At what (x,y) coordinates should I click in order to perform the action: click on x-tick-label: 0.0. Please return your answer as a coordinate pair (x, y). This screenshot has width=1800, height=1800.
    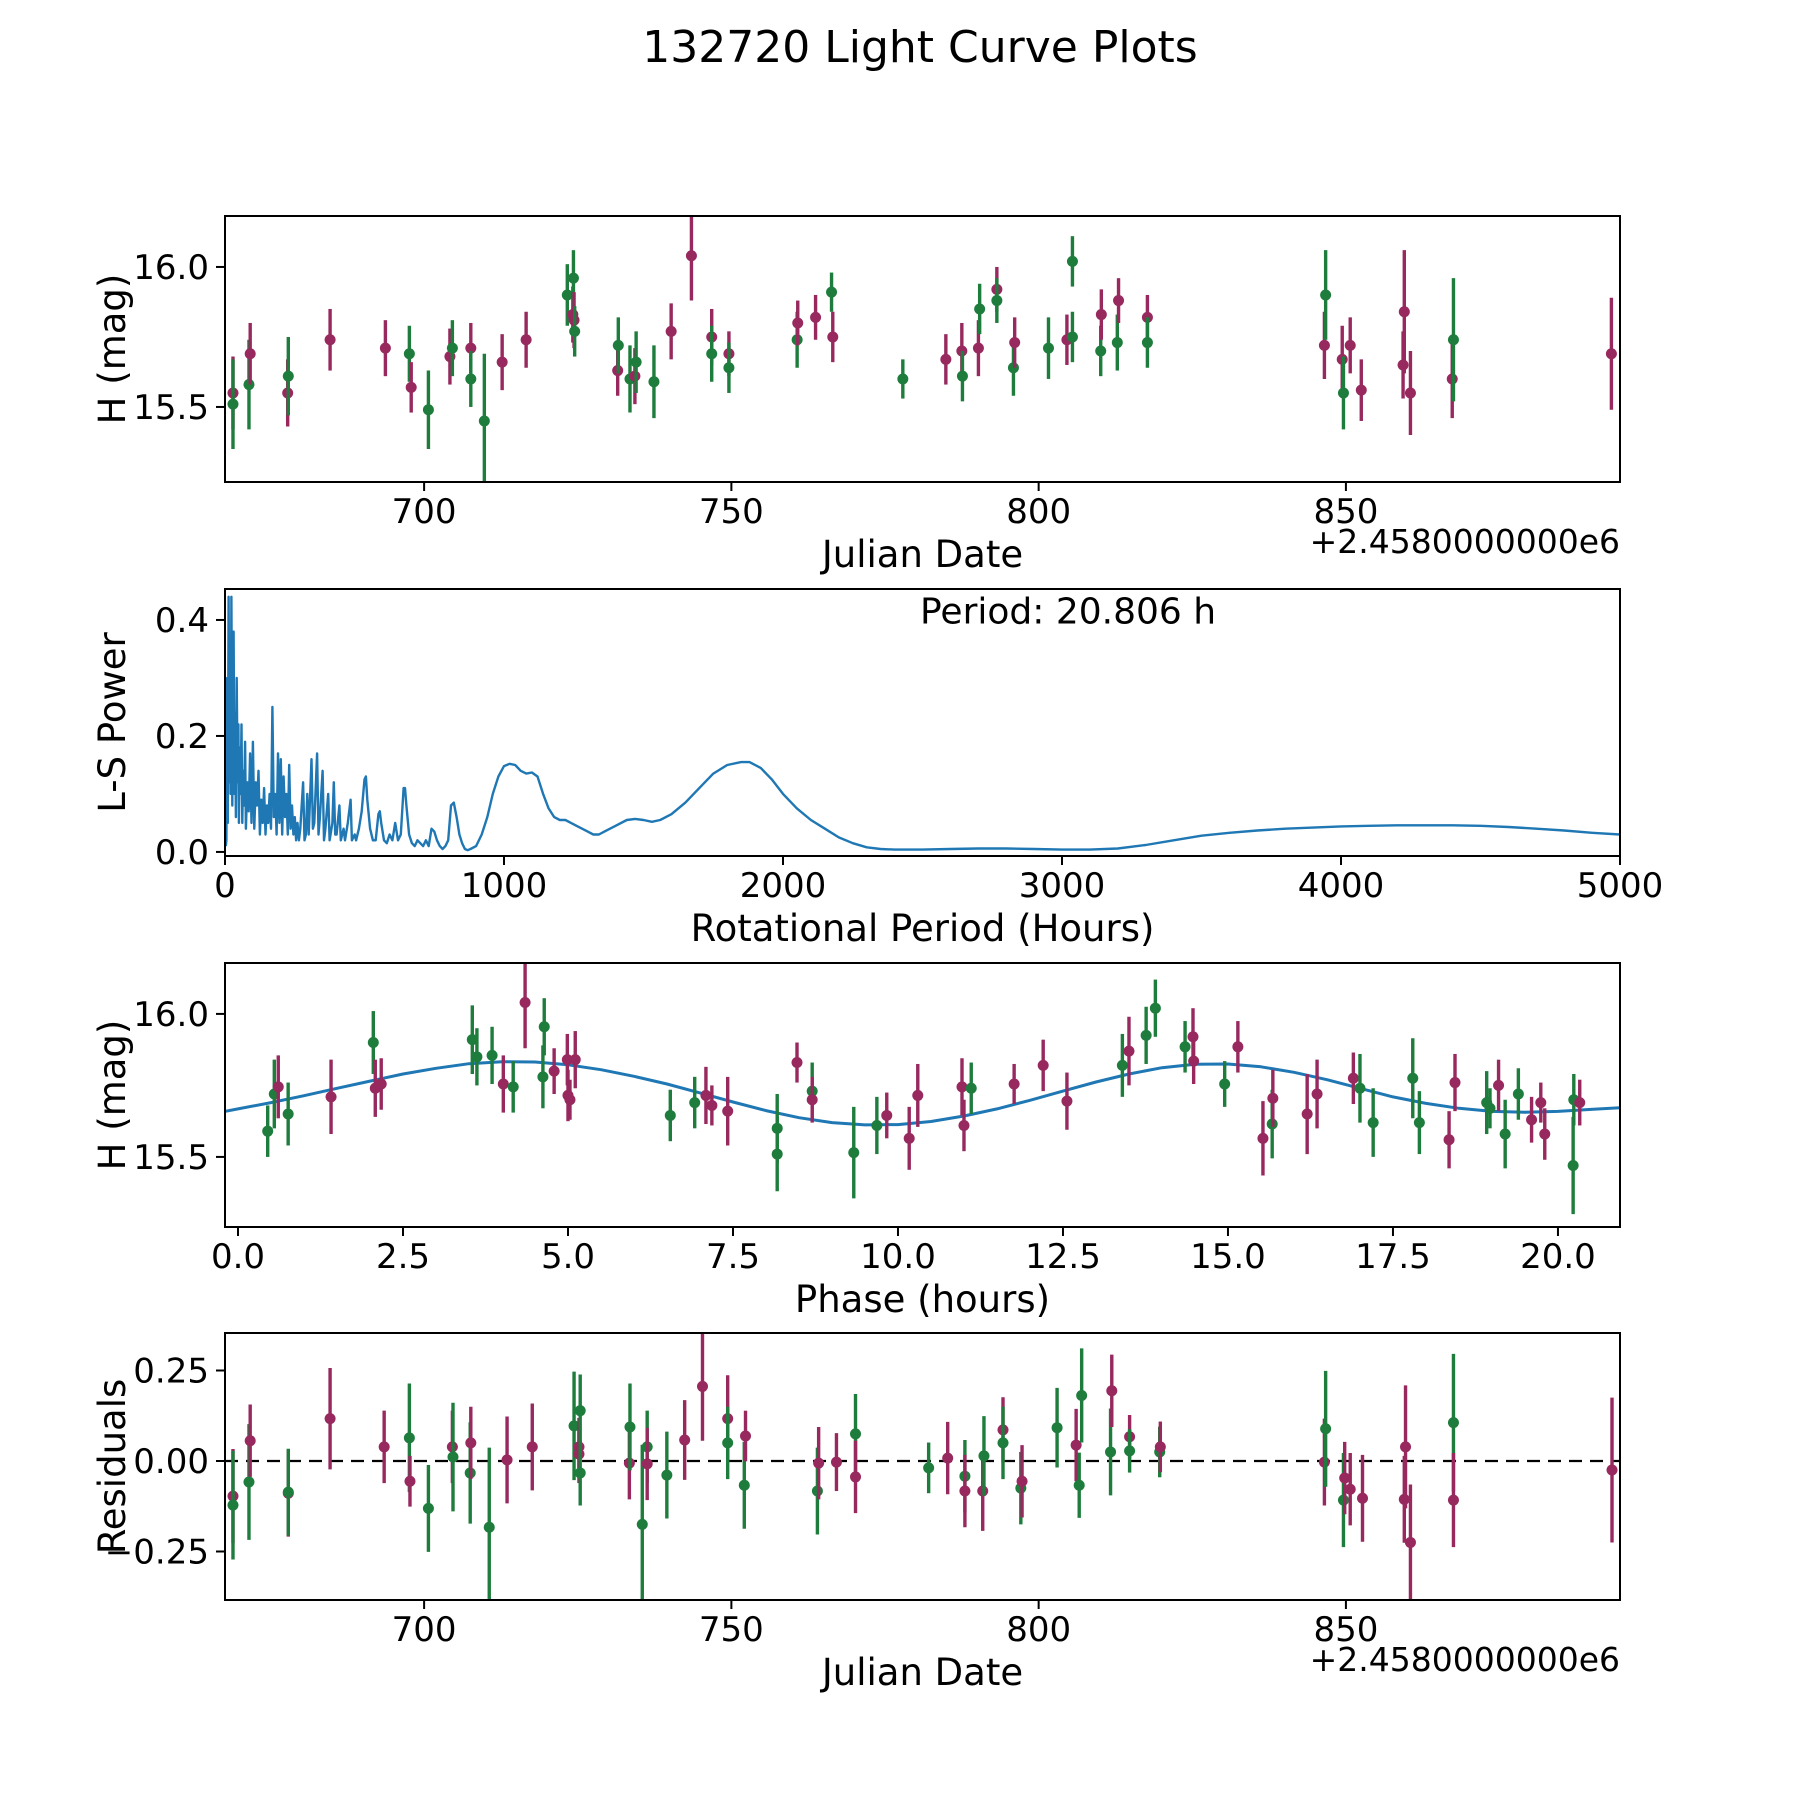
    Looking at the image, I should click on (238, 1257).